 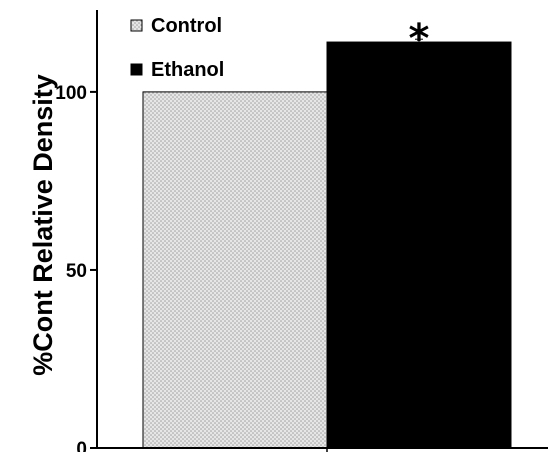 What do you see at coordinates (76, 271) in the screenshot?
I see `y-tick-label-50: 50` at bounding box center [76, 271].